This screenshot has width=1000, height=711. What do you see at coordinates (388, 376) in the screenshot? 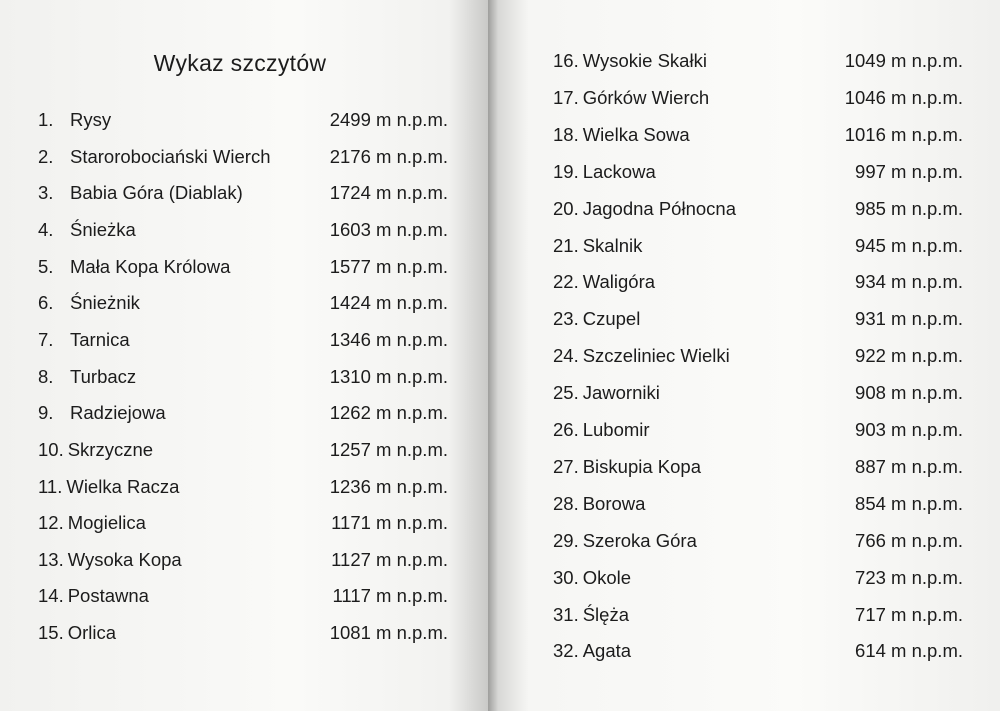
I see `peak-height: 1310 m n.p.m.` at bounding box center [388, 376].